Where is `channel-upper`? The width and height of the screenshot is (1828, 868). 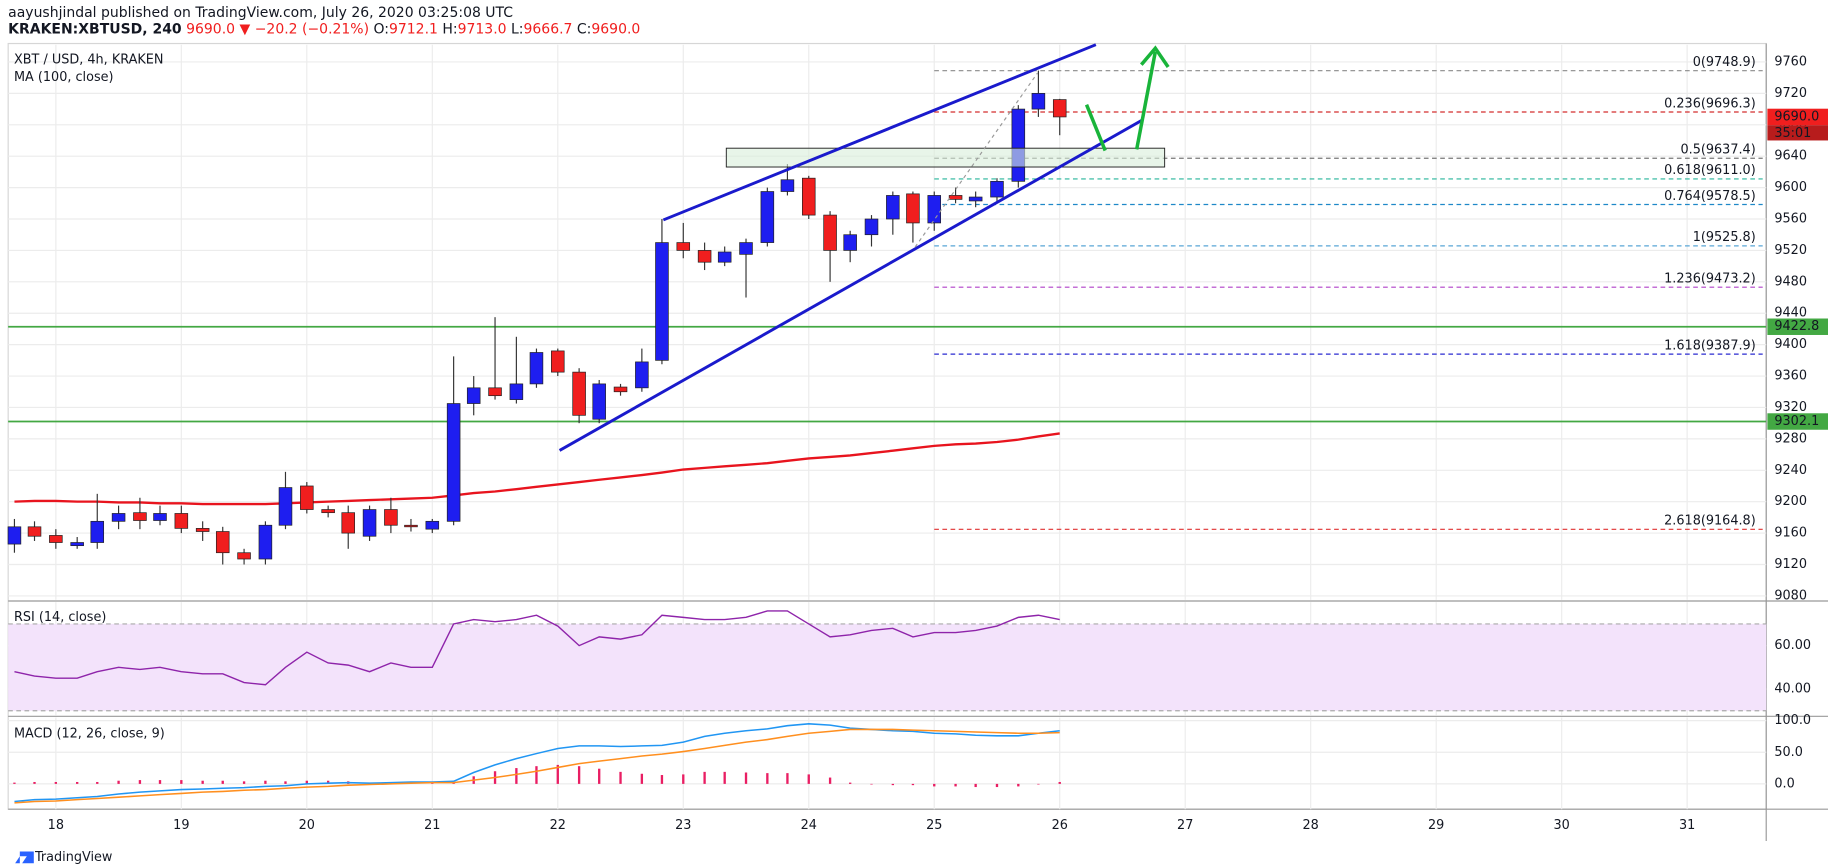
channel-upper is located at coordinates (879, 132).